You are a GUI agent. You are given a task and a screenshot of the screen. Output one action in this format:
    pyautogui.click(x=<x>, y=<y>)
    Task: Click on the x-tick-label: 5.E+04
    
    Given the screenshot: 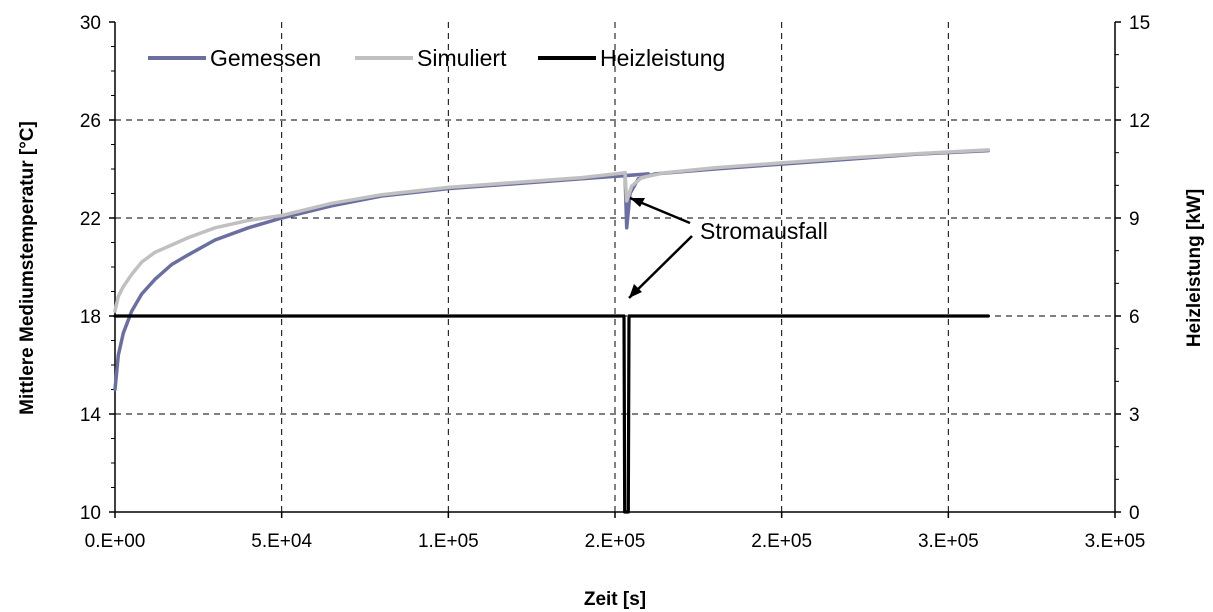 What is the action you would take?
    pyautogui.click(x=281, y=541)
    